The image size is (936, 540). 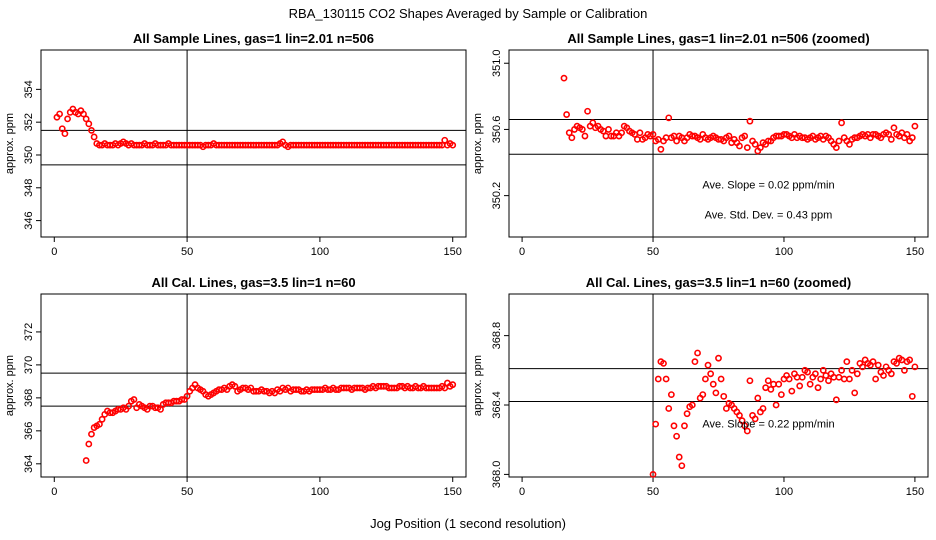 I want to click on y-tick-label: 350.6, so click(x=497, y=130).